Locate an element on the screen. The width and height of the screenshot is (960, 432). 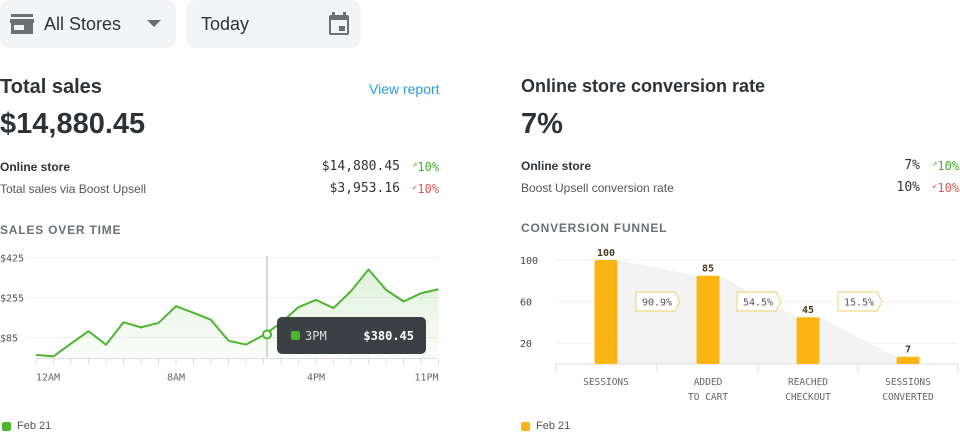
store-icon is located at coordinates (22, 24).